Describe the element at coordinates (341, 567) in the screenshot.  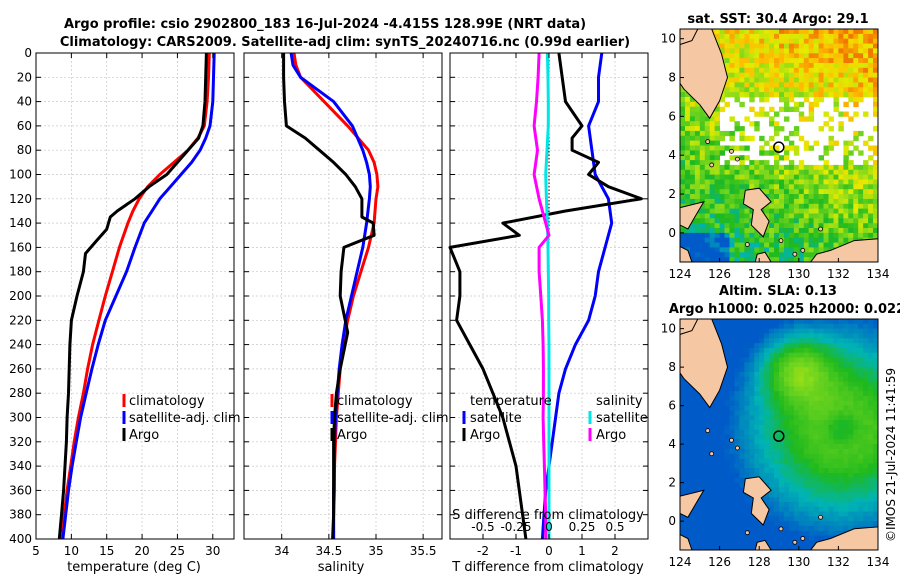
I see `salinity-axis-label: salinity` at that location.